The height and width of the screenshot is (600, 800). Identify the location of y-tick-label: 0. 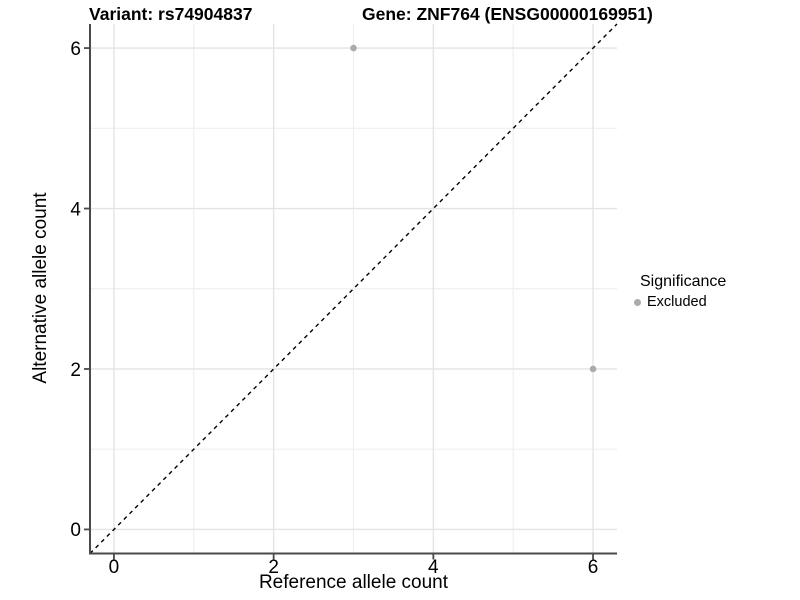
(75, 530).